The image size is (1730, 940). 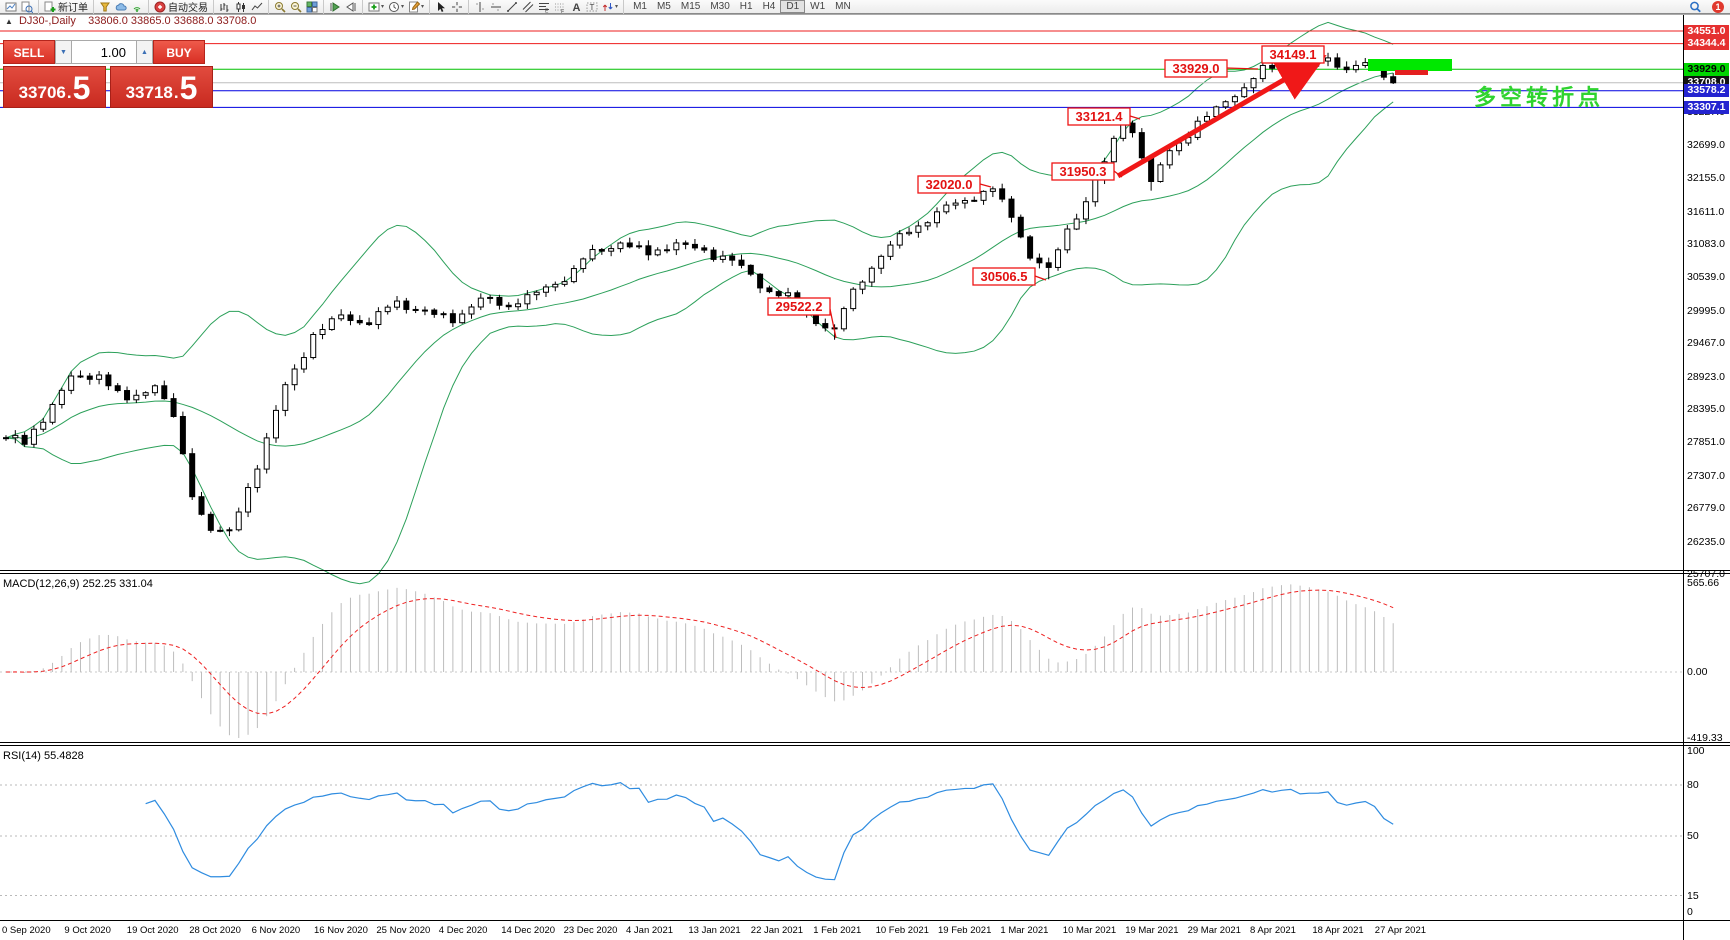 I want to click on sell-price-display: 33706 . 5, so click(x=54, y=87).